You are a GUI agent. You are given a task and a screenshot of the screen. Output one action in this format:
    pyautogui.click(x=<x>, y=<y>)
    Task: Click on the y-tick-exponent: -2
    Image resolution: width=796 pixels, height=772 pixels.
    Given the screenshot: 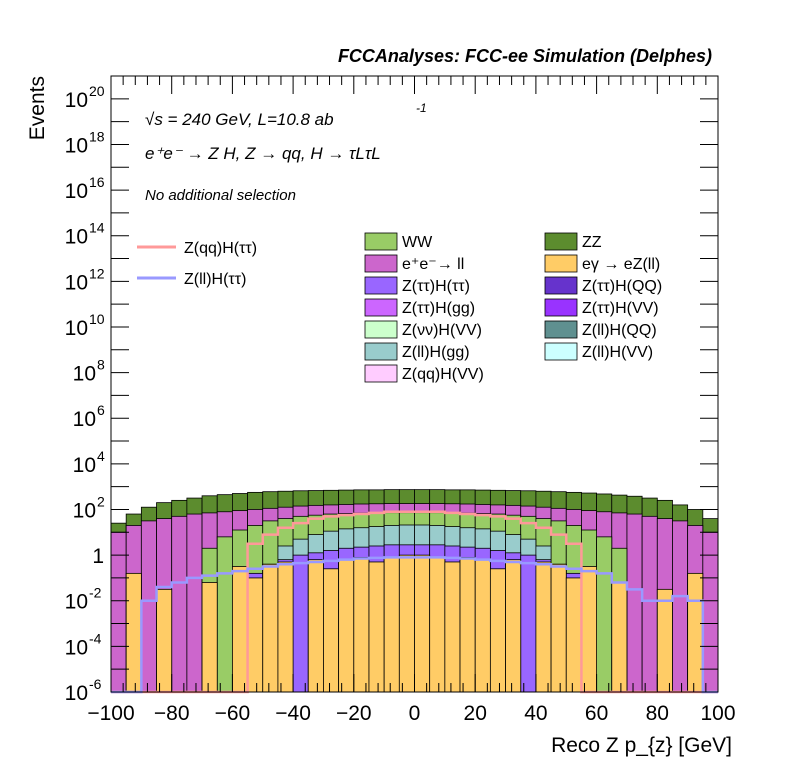 What is the action you would take?
    pyautogui.click(x=95, y=593)
    